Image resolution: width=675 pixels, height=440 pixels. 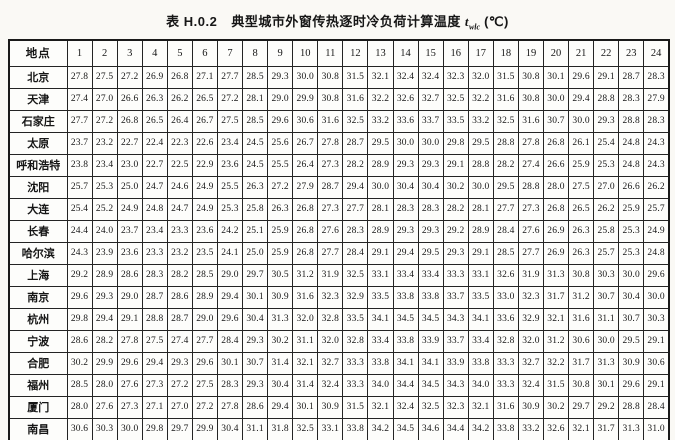 I want to click on row-header-city: 福州, so click(x=38, y=385).